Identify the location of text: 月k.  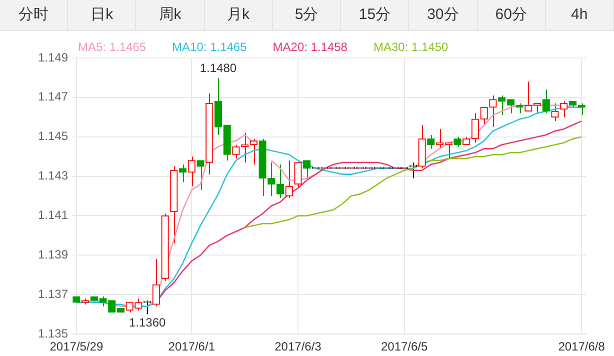
(238, 15).